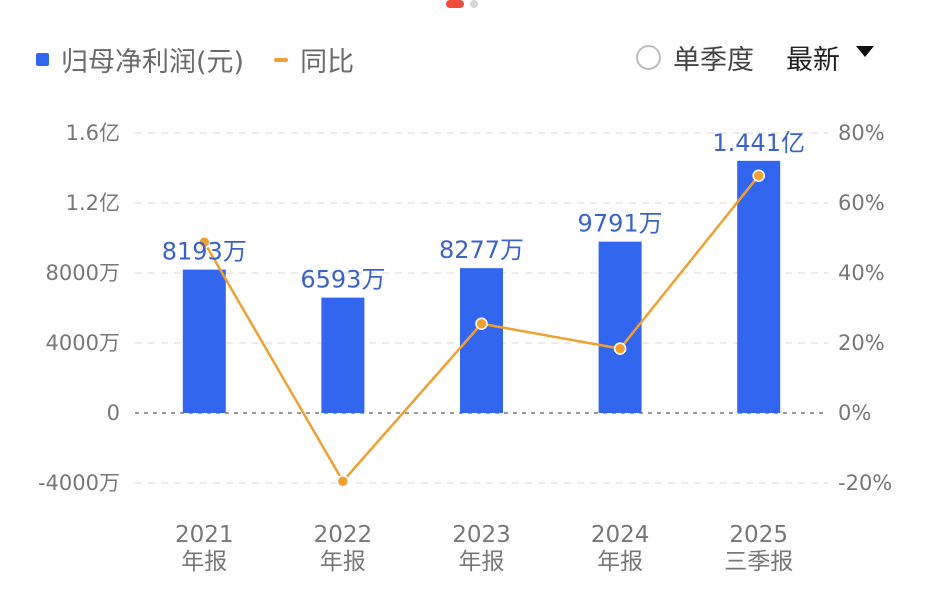  Describe the element at coordinates (758, 143) in the screenshot. I see `bar-value-label: 1.441亿` at that location.